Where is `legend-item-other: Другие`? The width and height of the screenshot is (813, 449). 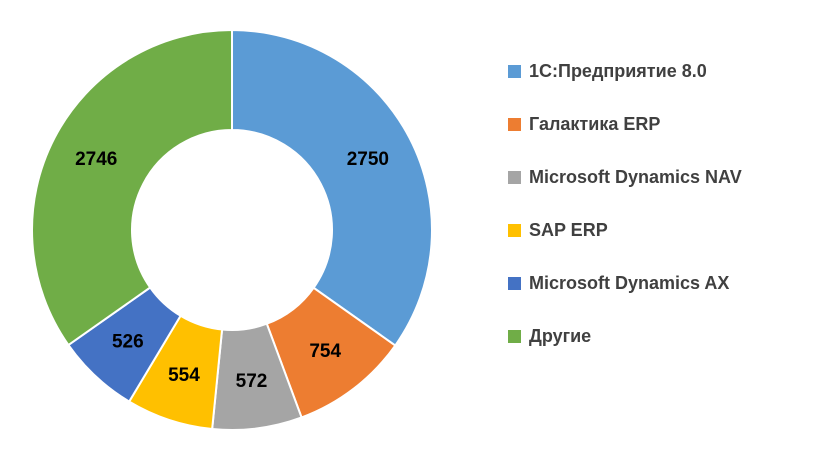 legend-item-other: Другие is located at coordinates (625, 336).